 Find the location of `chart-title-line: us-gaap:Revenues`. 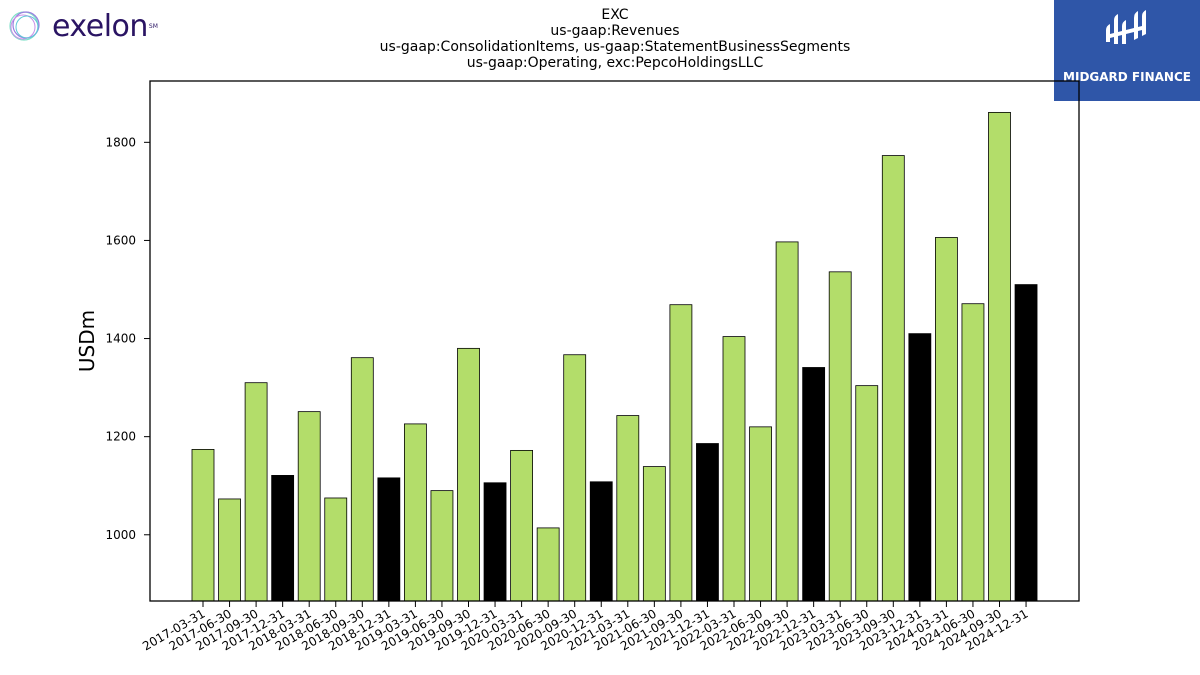

chart-title-line: us-gaap:Revenues is located at coordinates (615, 31).